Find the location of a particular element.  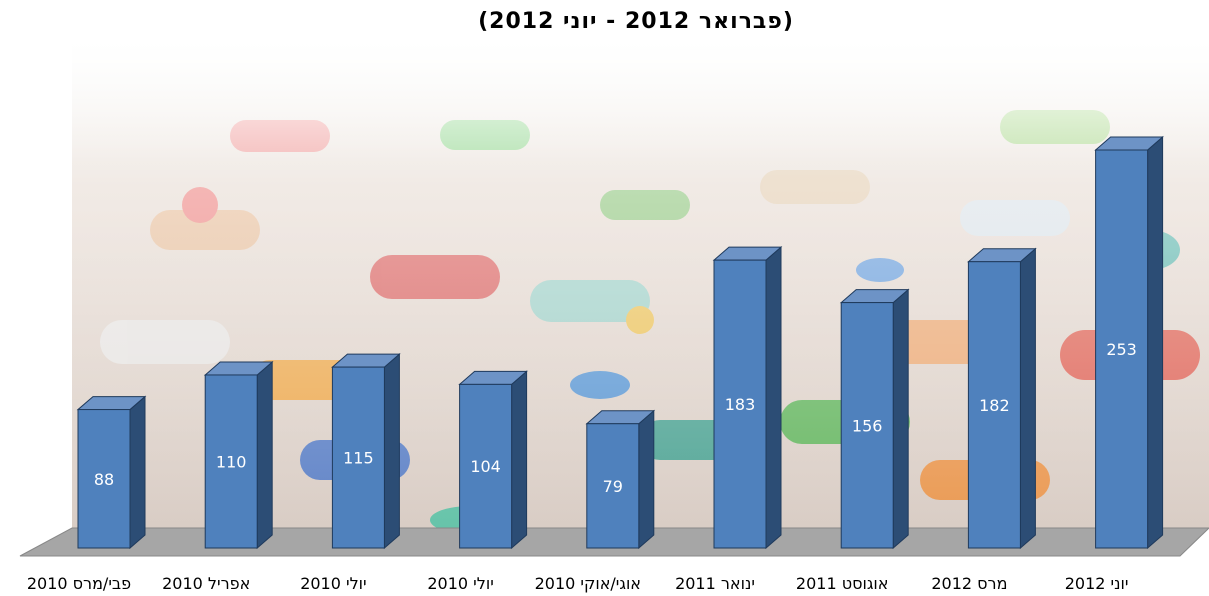

data-label: 182 is located at coordinates (994, 405).